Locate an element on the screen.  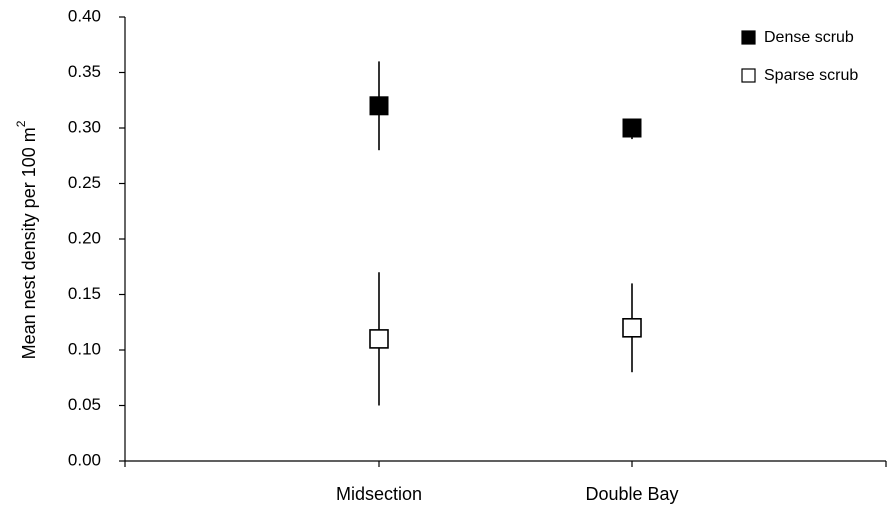
y-tick-label: 0.20 is located at coordinates (84, 237).